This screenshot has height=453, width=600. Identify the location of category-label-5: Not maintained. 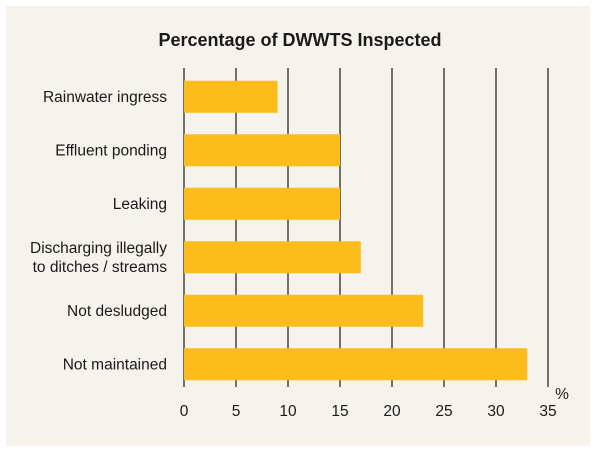
(115, 364).